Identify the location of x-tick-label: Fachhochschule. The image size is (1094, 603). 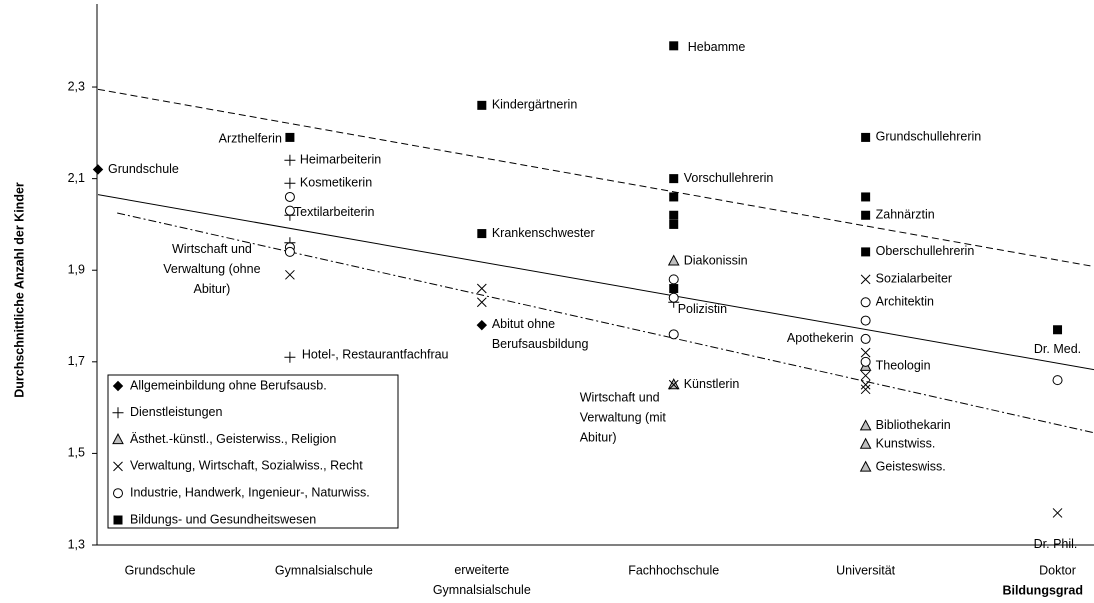
(673, 570).